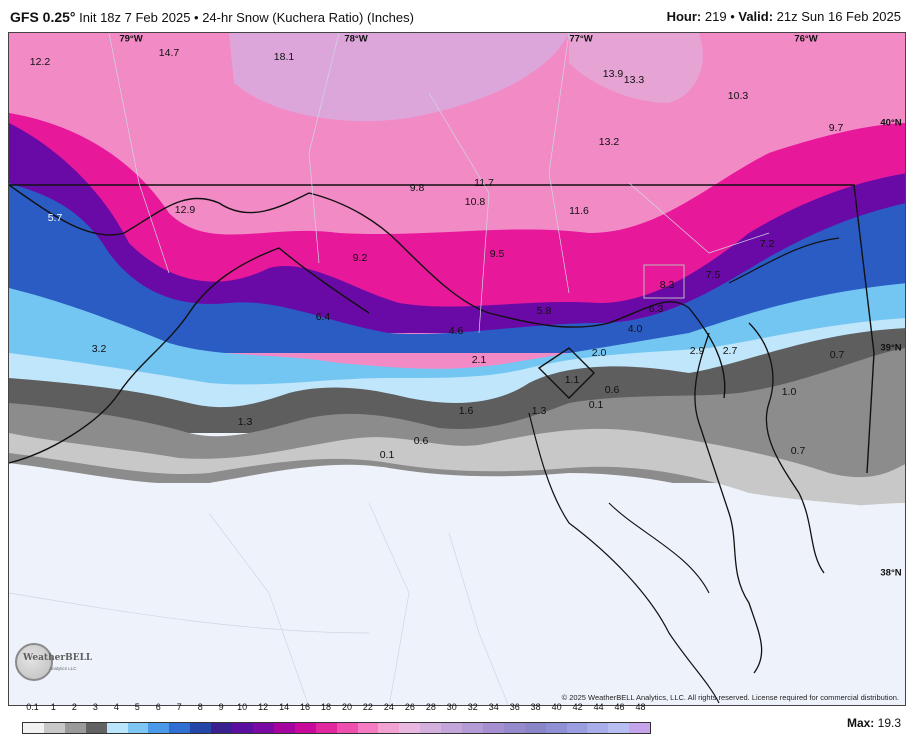 Image resolution: width=913 pixels, height=750 pixels. What do you see at coordinates (860, 723) in the screenshot?
I see `max-label: Max:` at bounding box center [860, 723].